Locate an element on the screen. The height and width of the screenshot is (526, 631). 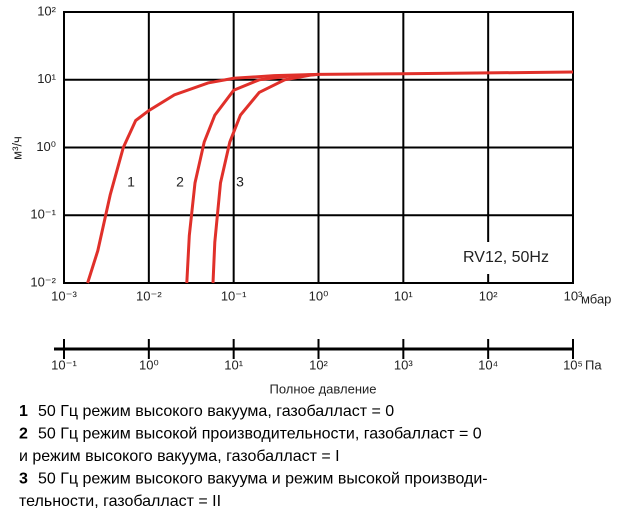
x2-tick-label: 10⁵ is located at coordinates (573, 364).